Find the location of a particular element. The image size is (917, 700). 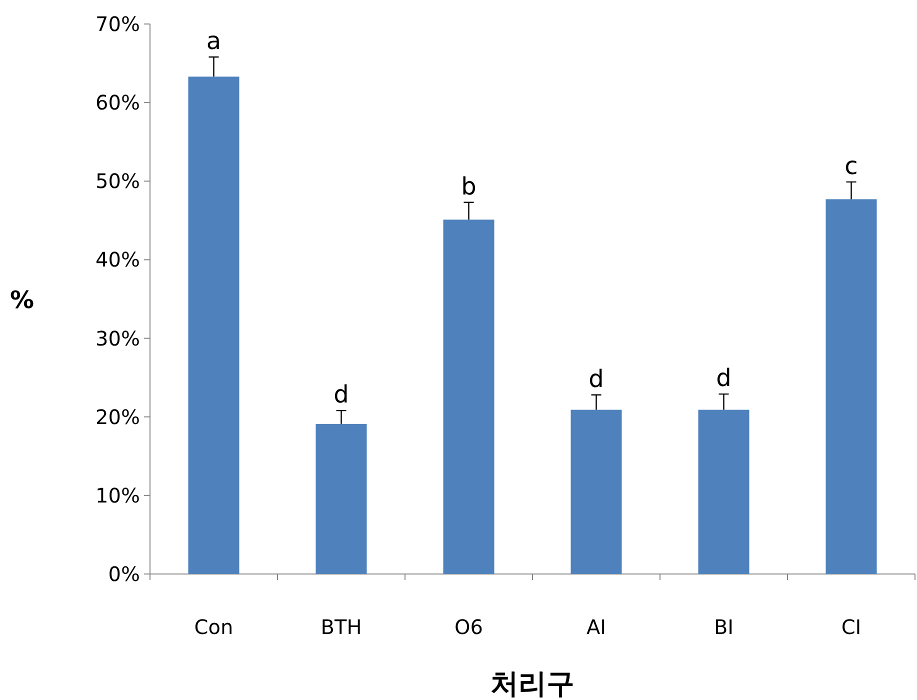

y-tick-label: 50% is located at coordinates (118, 181).